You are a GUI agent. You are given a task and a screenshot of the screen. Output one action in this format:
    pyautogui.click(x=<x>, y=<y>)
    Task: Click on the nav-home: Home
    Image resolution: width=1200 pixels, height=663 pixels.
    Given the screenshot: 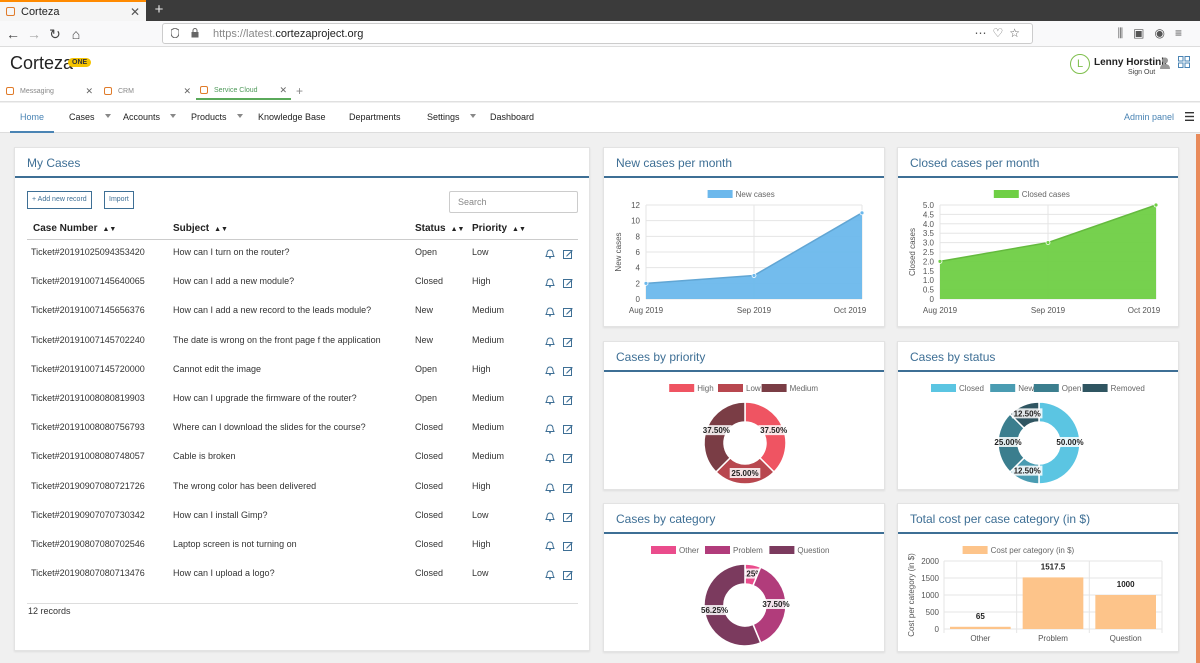 What is the action you would take?
    pyautogui.click(x=32, y=122)
    